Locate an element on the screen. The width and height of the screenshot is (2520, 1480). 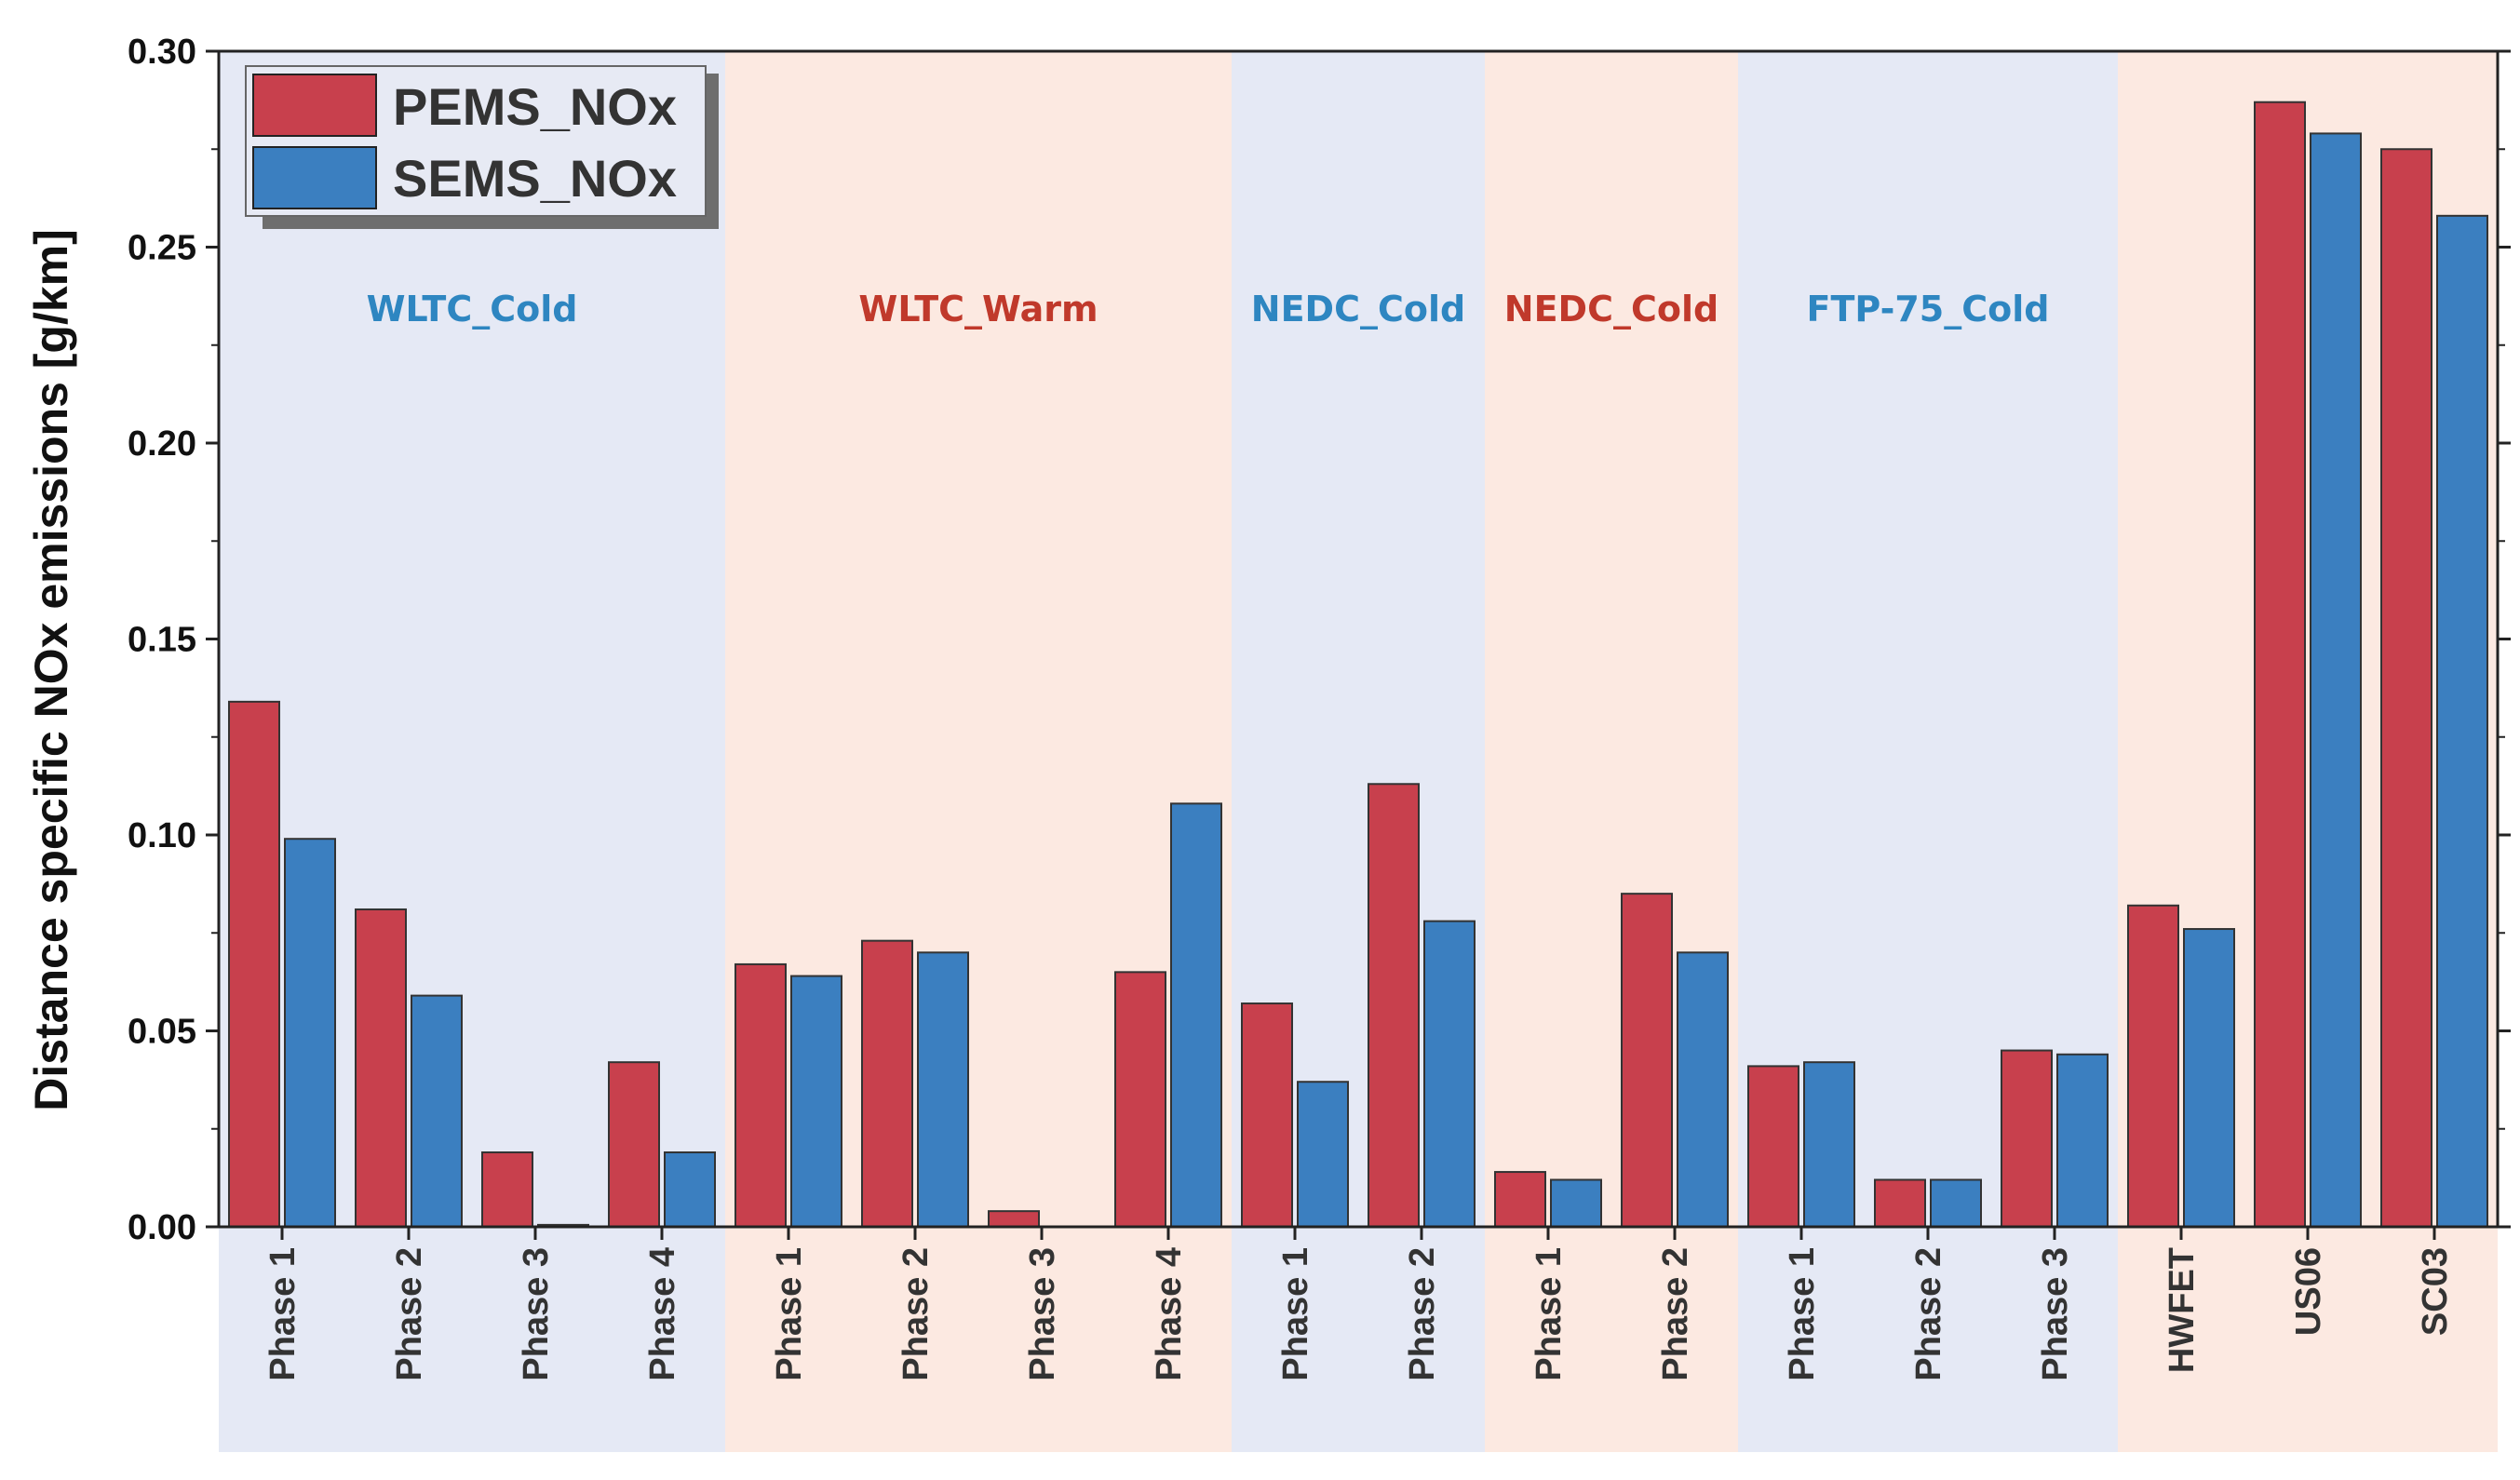
y-tick-label: 0.00 is located at coordinates (162, 1227).